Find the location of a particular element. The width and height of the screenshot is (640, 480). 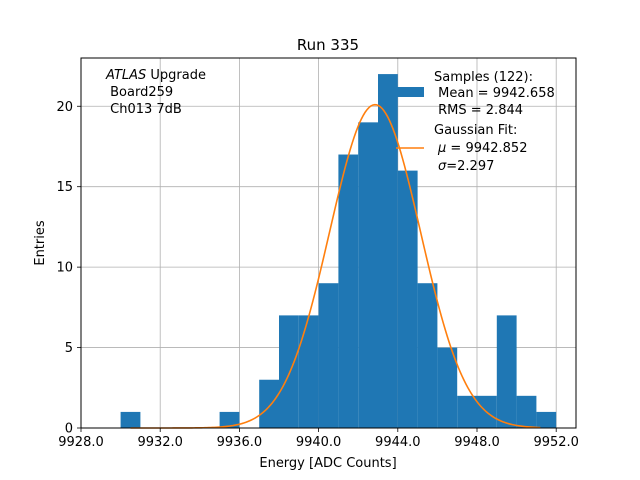

legend-mu-value: = 9942.852 is located at coordinates (486, 148).